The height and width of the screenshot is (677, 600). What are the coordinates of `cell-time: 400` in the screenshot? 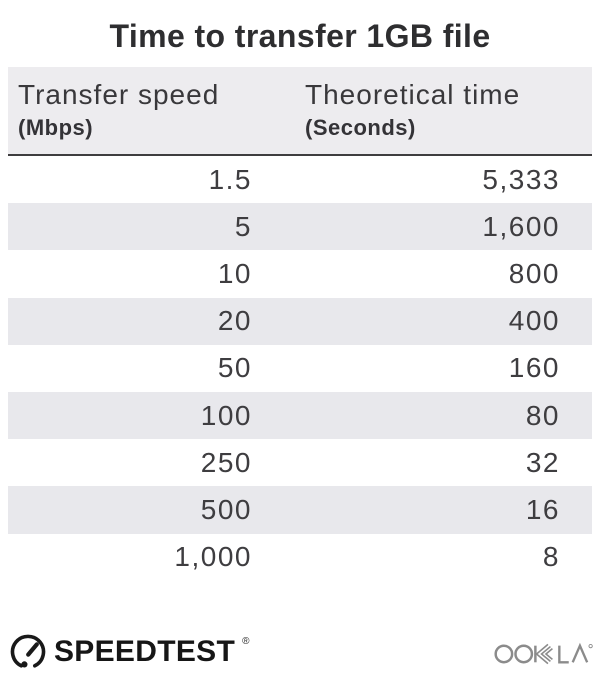 It's located at (534, 321).